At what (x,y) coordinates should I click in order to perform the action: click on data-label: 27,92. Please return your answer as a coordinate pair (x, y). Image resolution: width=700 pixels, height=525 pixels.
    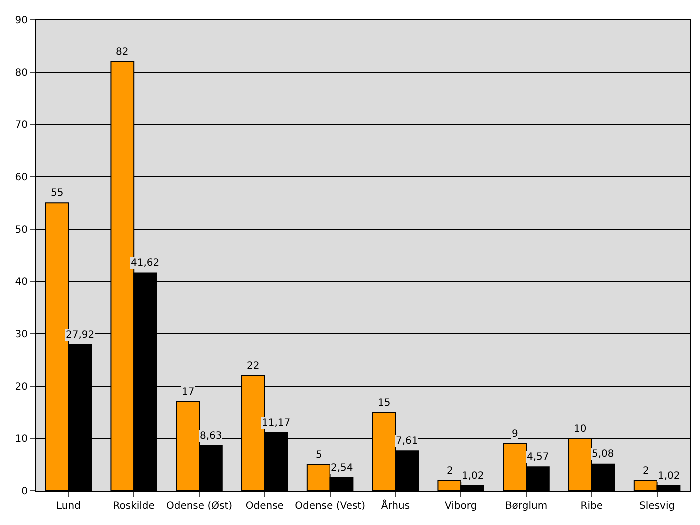
    Looking at the image, I should click on (80, 335).